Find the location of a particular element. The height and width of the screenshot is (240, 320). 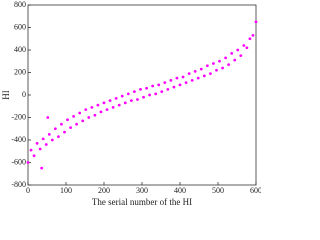

x-tick-label: 0 is located at coordinates (28, 190).